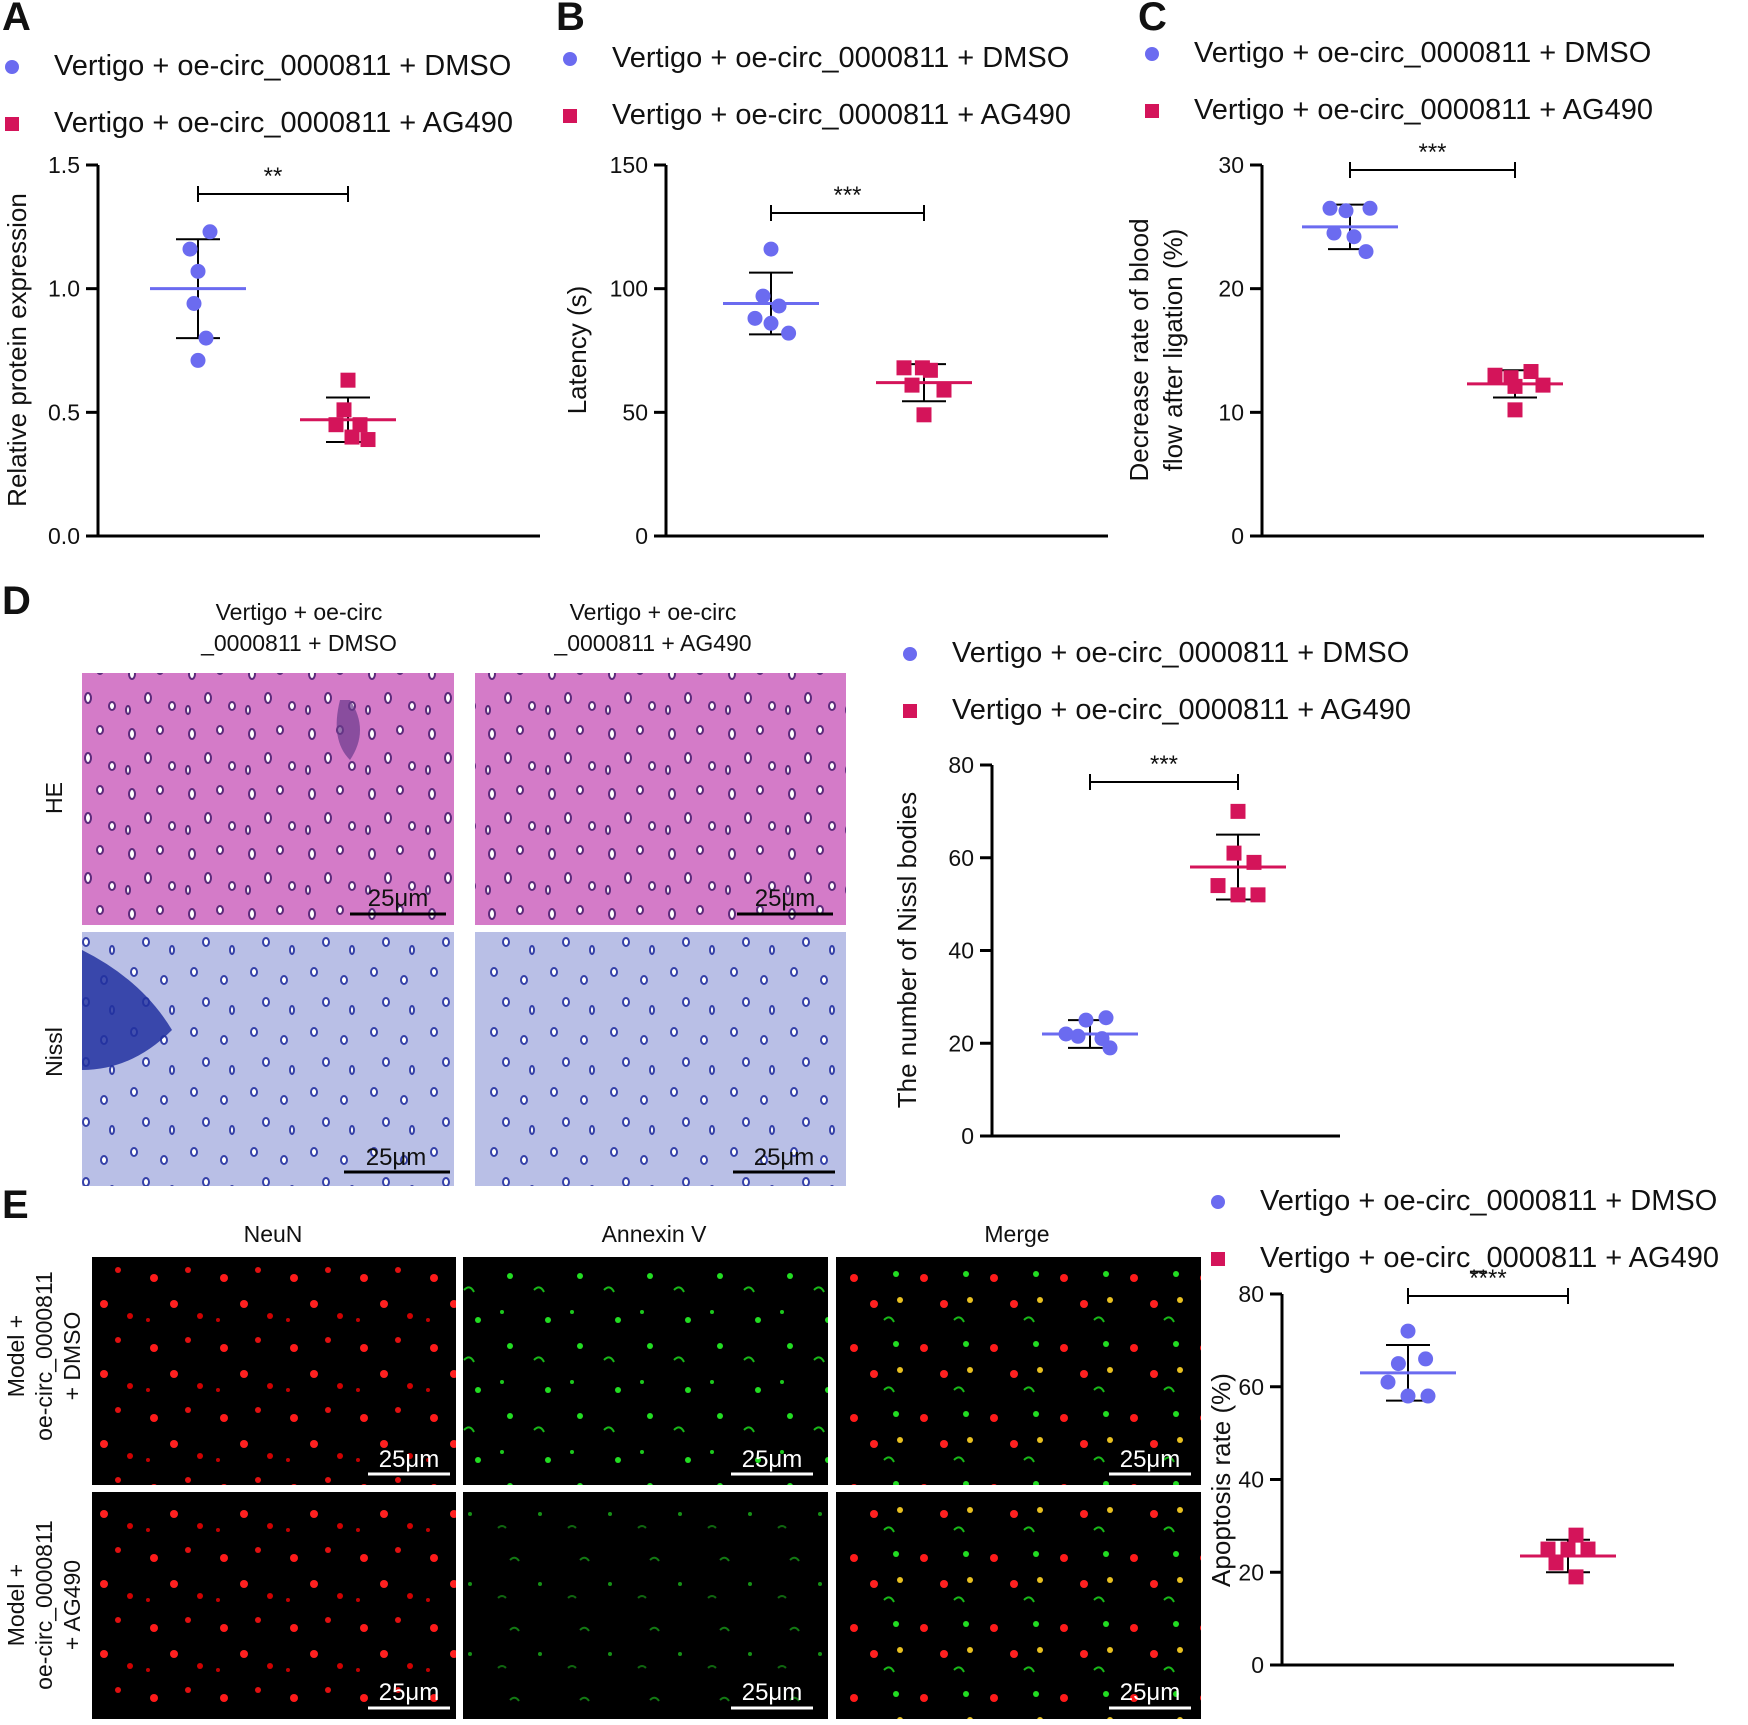 This screenshot has height=1725, width=1748. Describe the element at coordinates (645, 1605) in the screenshot. I see `micrograph-annexin-ag490` at that location.